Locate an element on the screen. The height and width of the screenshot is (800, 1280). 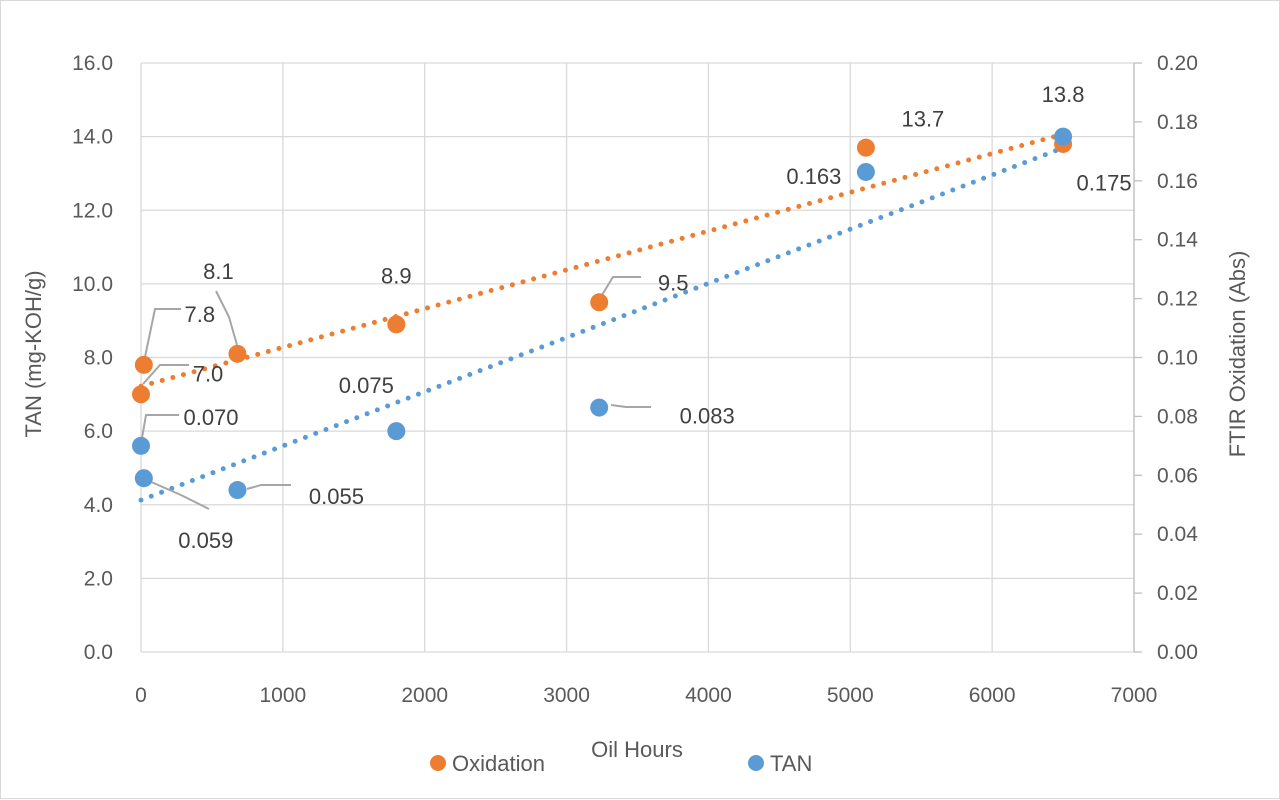
legend-marker-oxidation is located at coordinates (438, 763).